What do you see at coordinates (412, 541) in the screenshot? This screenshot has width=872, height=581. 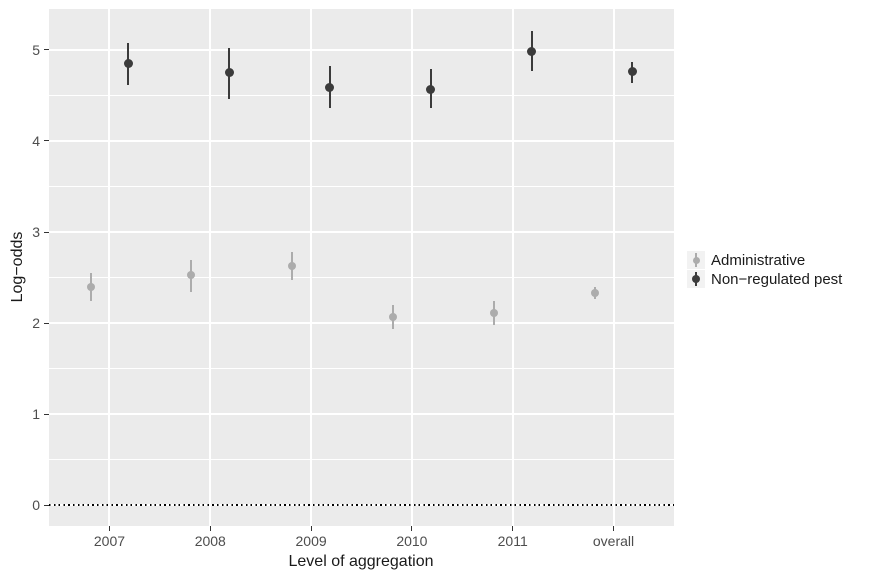 I see `x-tick-label: 2010` at bounding box center [412, 541].